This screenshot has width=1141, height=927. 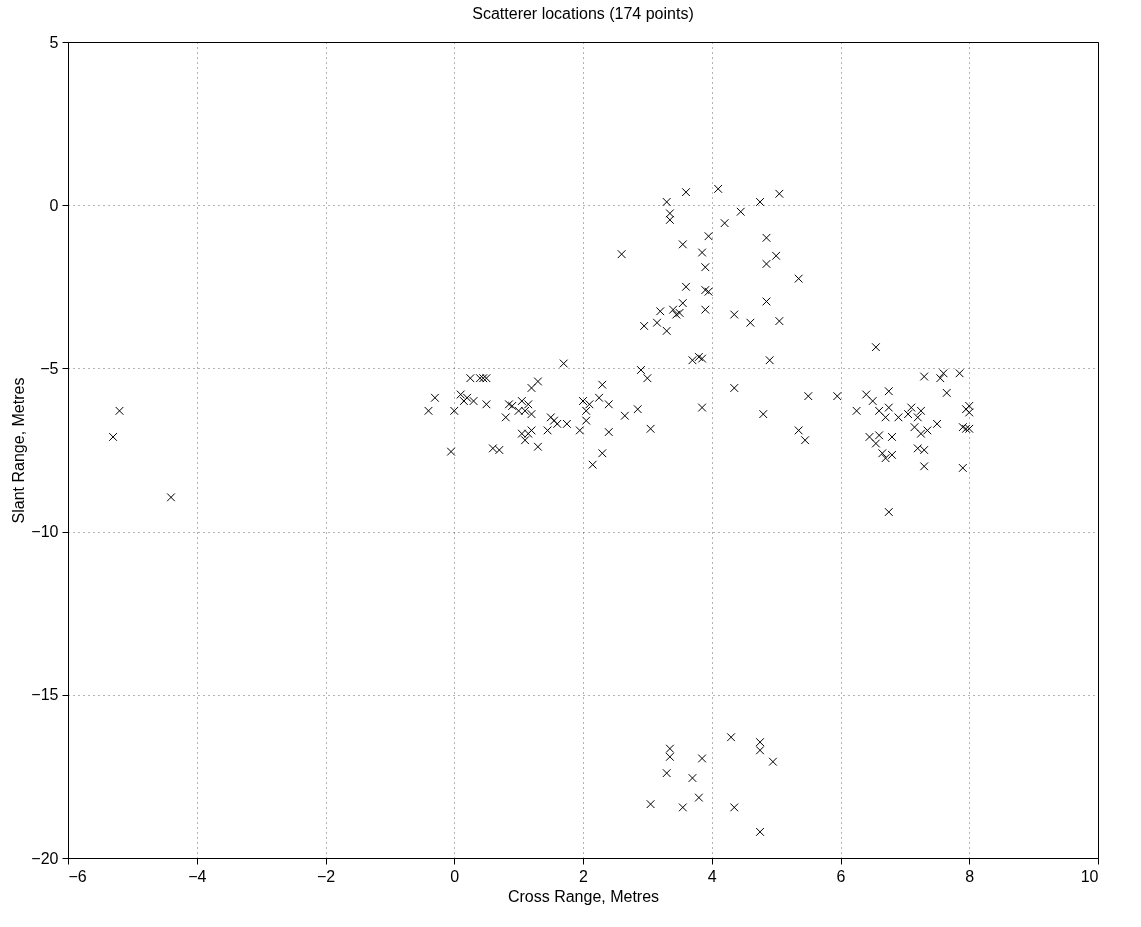 I want to click on x-tick-label: 6, so click(x=841, y=876).